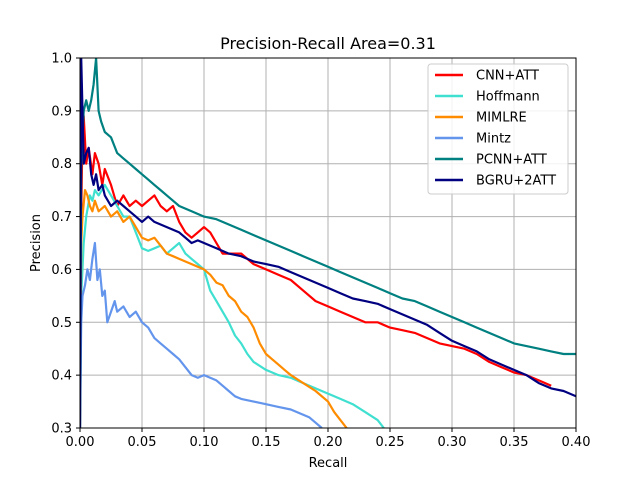  I want to click on x-tick-label: 0.05, so click(142, 442).